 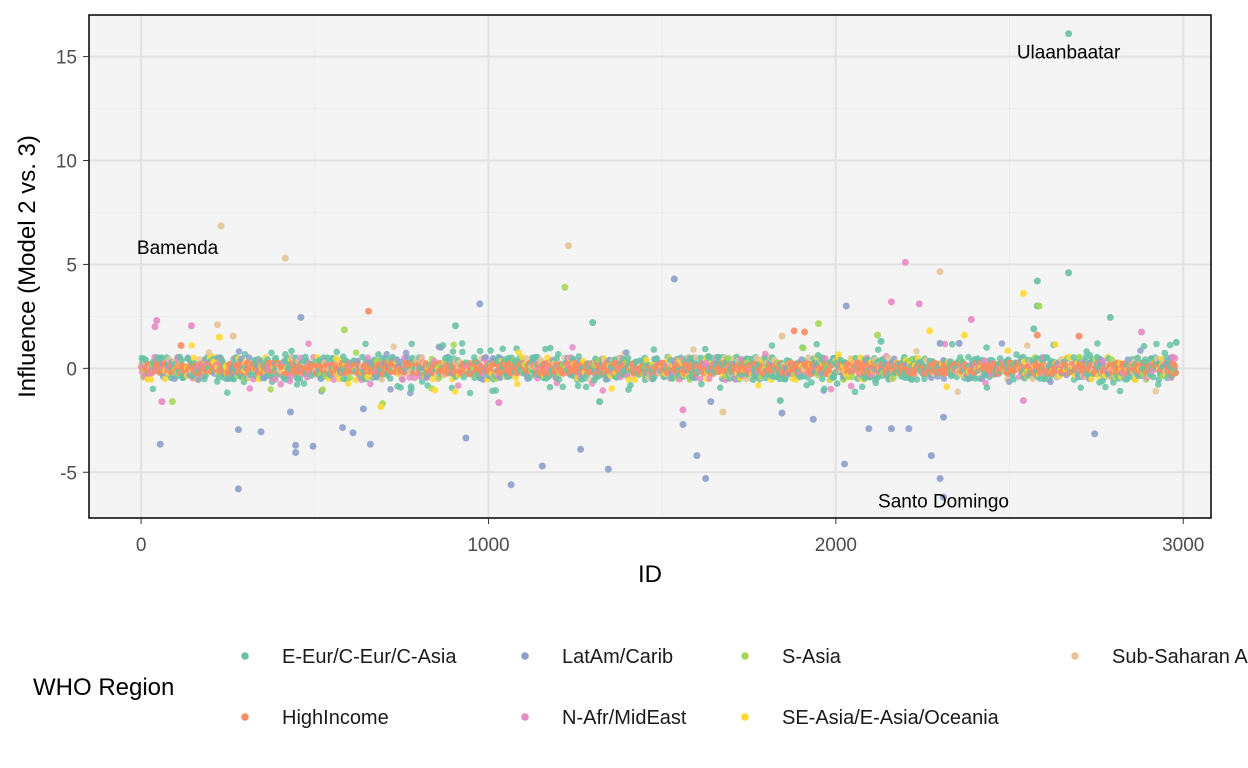 I want to click on y-axis-title: Influence (Model 2 vs. 3), so click(x=27, y=266).